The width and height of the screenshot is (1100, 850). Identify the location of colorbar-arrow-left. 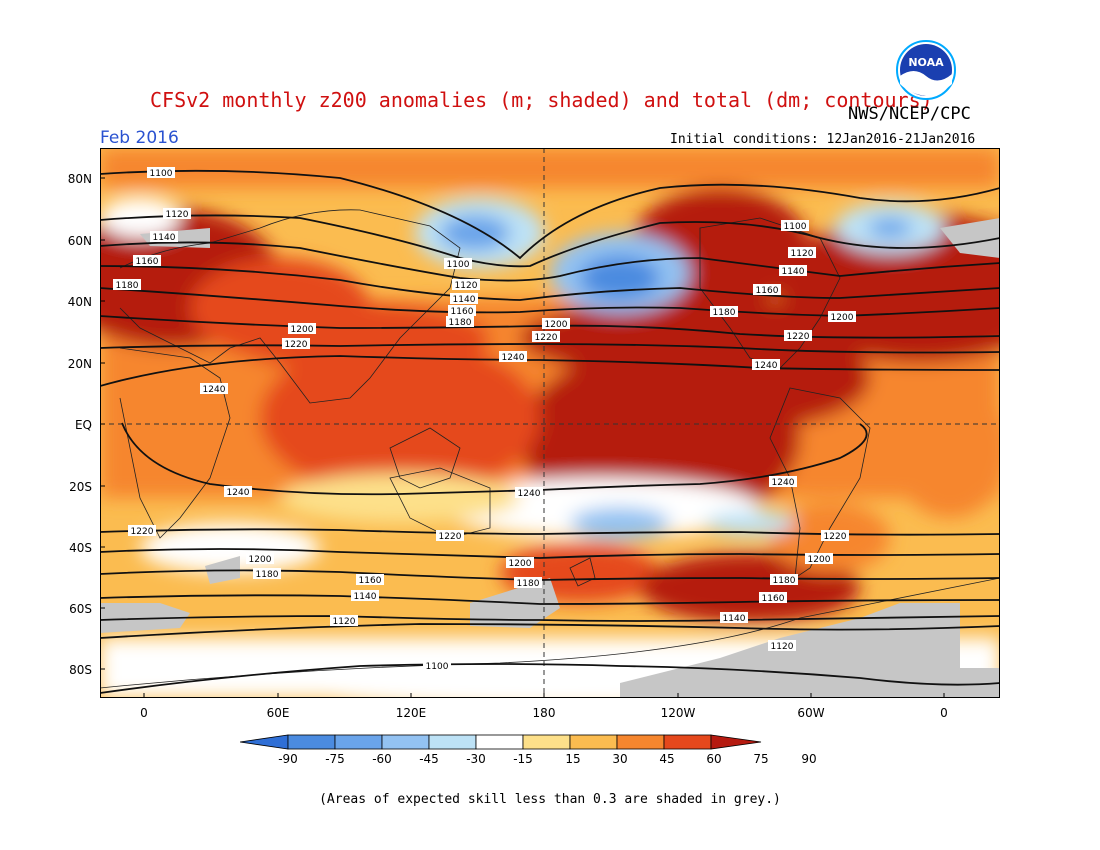
(264, 742).